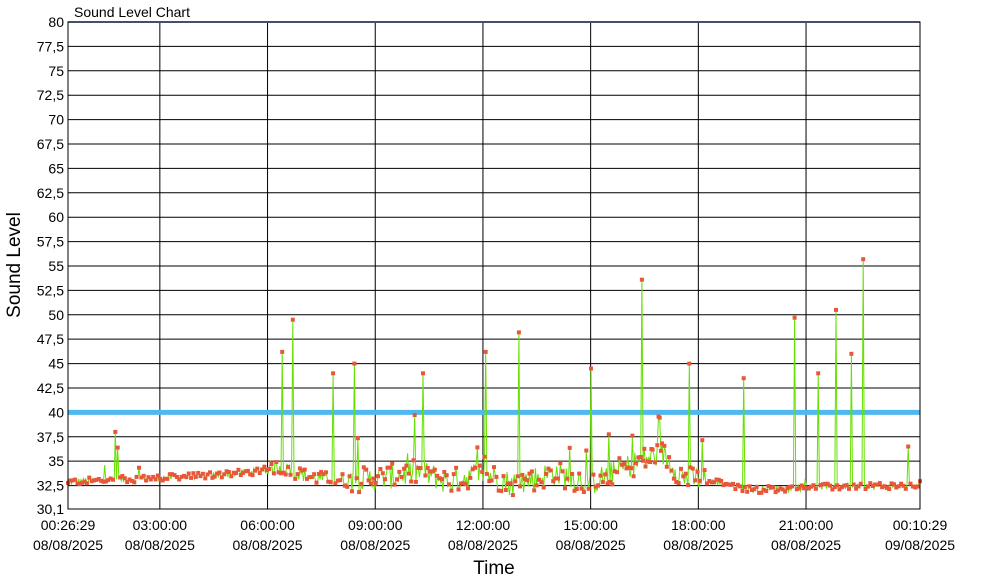 Image resolution: width=990 pixels, height=588 pixels. I want to click on x-tick-time: 21:00:00, so click(806, 525).